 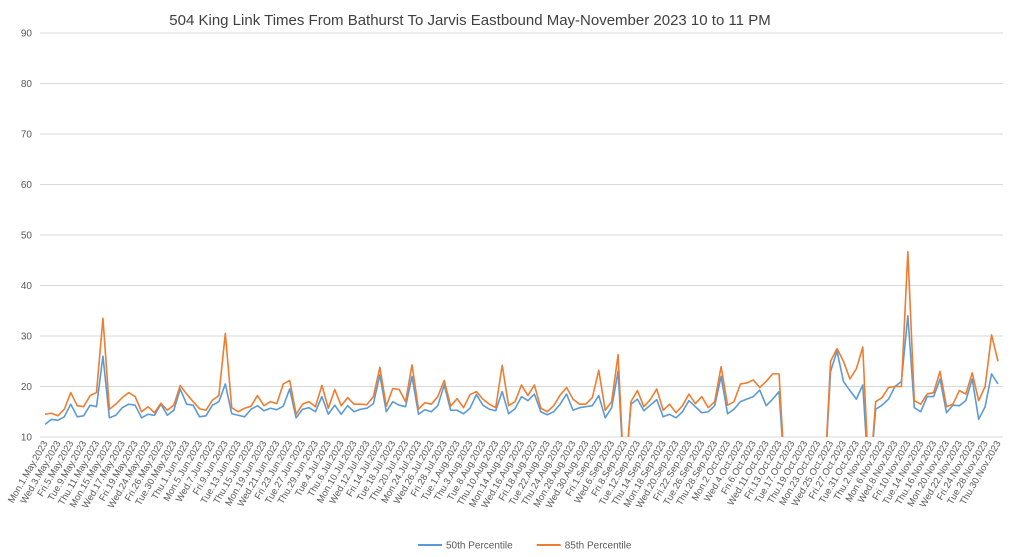 What do you see at coordinates (27, 84) in the screenshot?
I see `y-tick-label: 80` at bounding box center [27, 84].